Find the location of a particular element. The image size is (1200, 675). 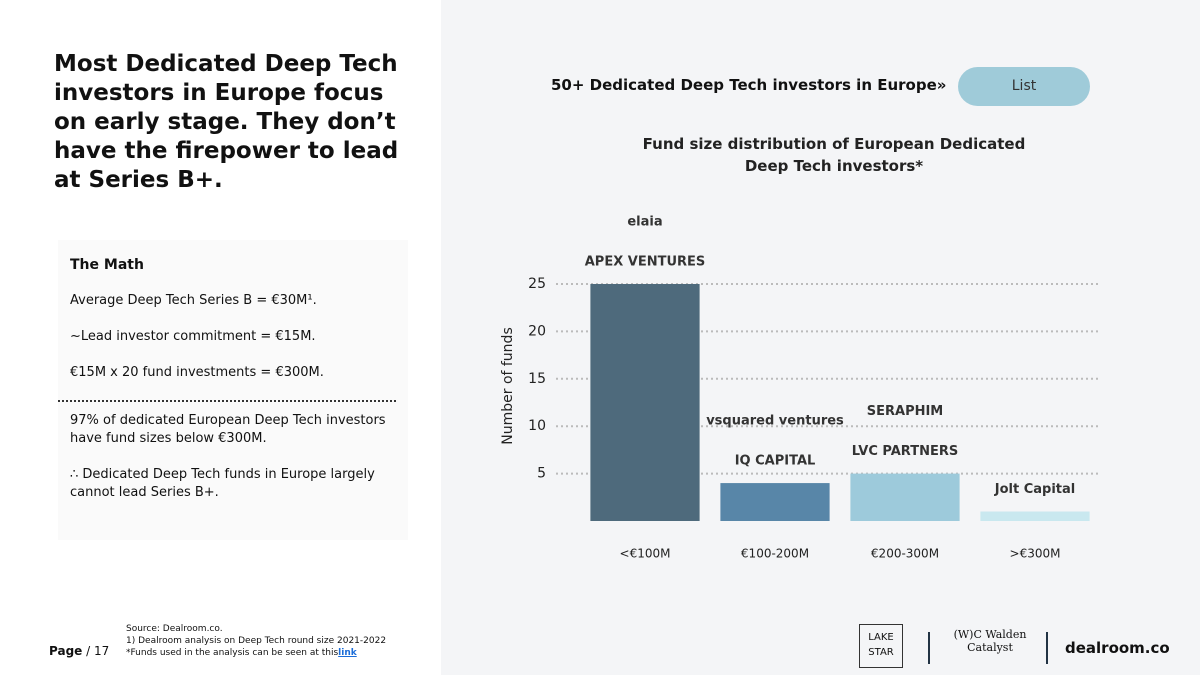

investor-logo: SERAPHIM is located at coordinates (905, 411).